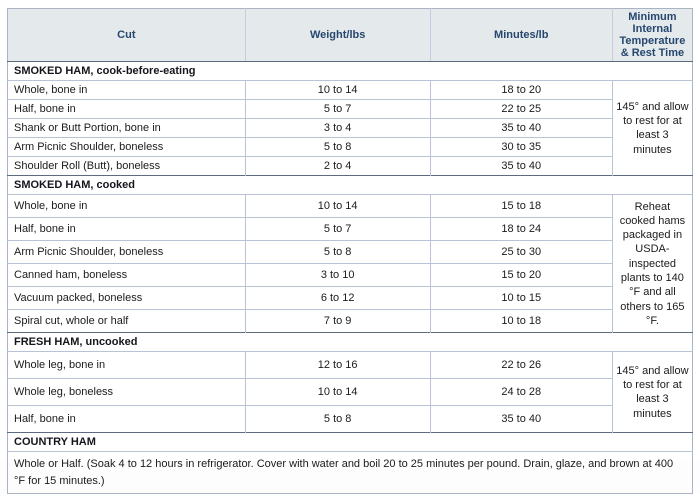  Describe the element at coordinates (521, 298) in the screenshot. I see `minutes-cell: 10 to 15` at that location.